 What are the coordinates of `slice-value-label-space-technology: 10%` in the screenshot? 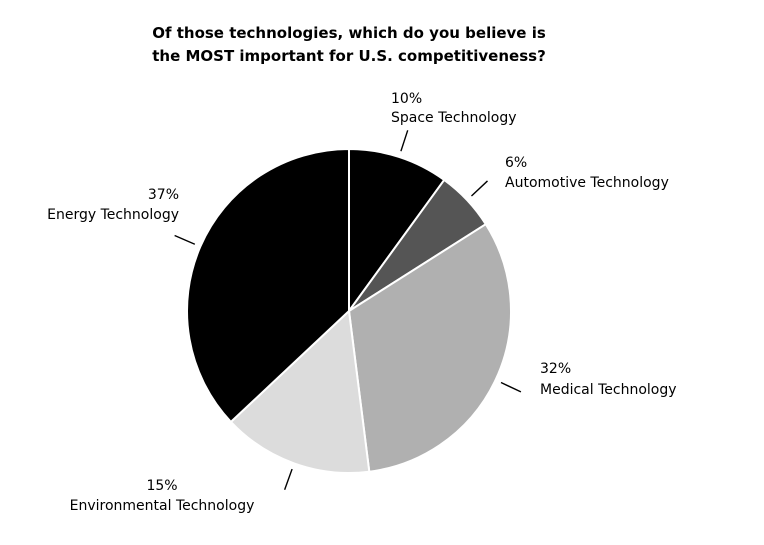 It's located at (406, 99).